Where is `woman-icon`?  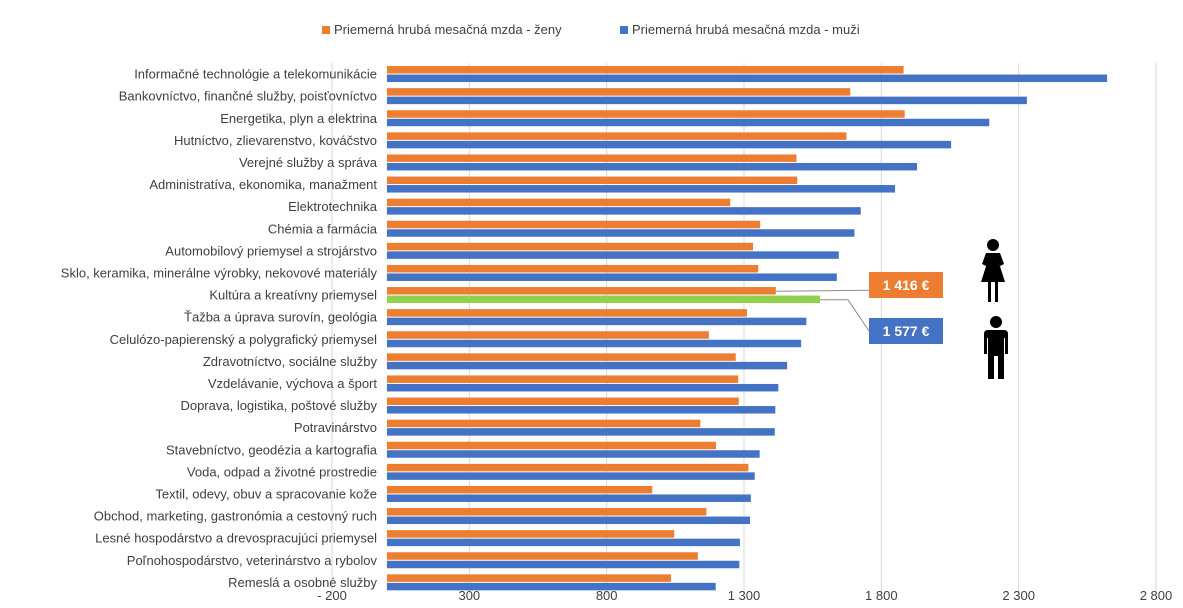 woman-icon is located at coordinates (993, 270).